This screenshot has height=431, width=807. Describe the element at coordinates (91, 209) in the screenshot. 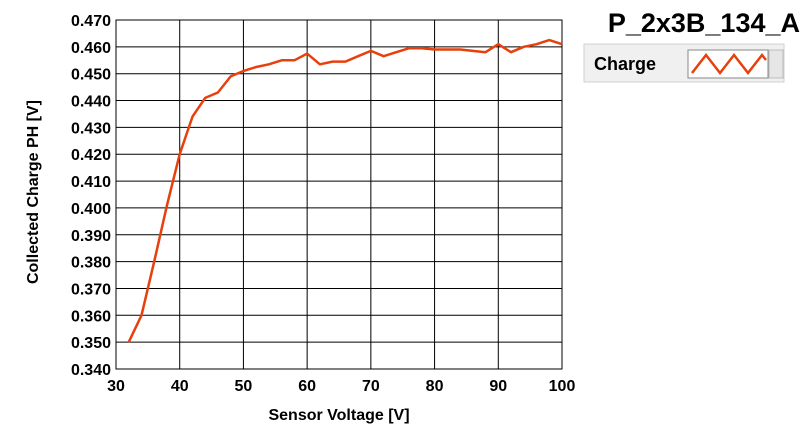

I see `y-tick-label: 0.400` at that location.